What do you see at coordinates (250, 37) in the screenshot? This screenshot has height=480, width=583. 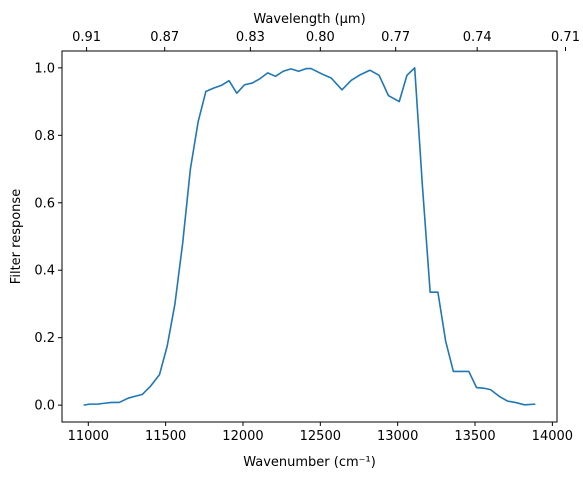 I see `top-tick-label: 0.83` at bounding box center [250, 37].